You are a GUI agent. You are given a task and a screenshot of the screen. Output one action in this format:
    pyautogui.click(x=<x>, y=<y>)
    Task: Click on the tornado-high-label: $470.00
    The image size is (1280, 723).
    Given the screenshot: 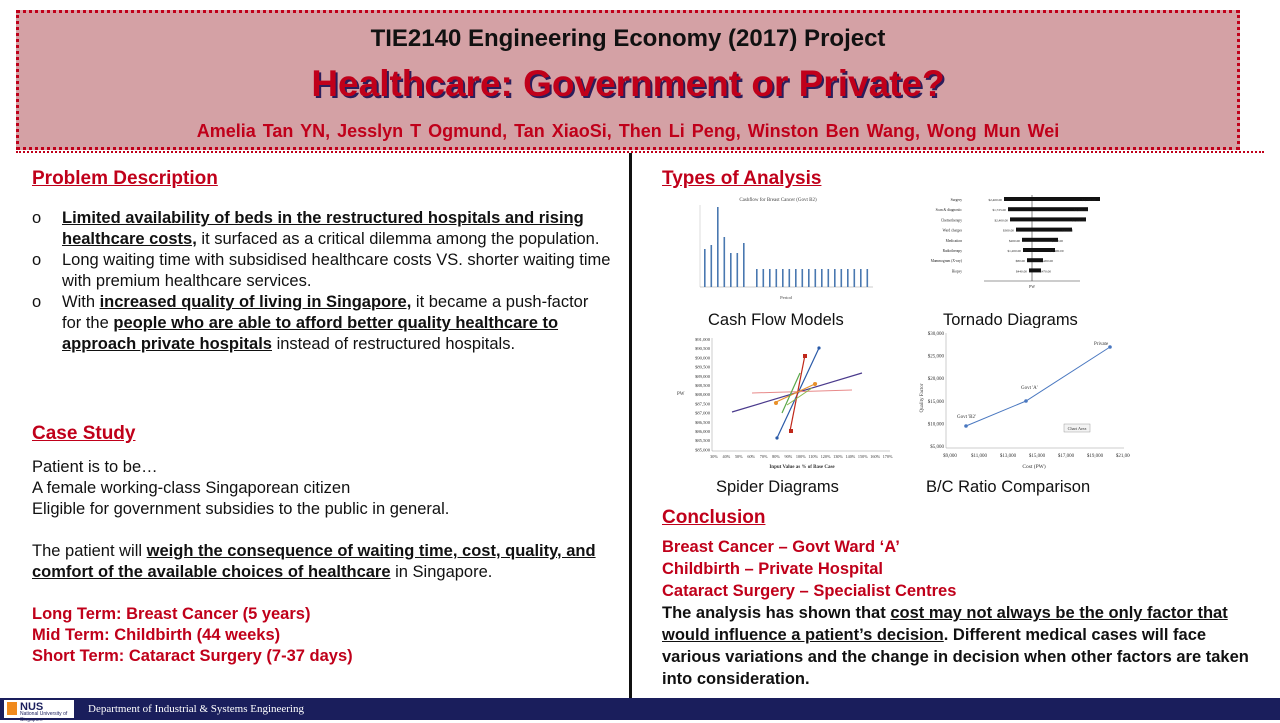 What is the action you would take?
    pyautogui.click(x=1045, y=271)
    